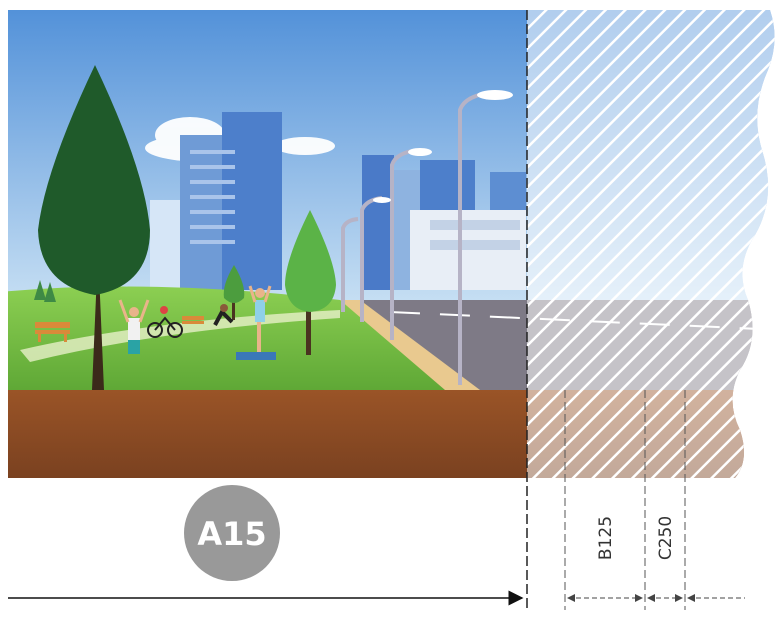 The width and height of the screenshot is (781, 633). I want to click on bench-icon, so click(119, 329).